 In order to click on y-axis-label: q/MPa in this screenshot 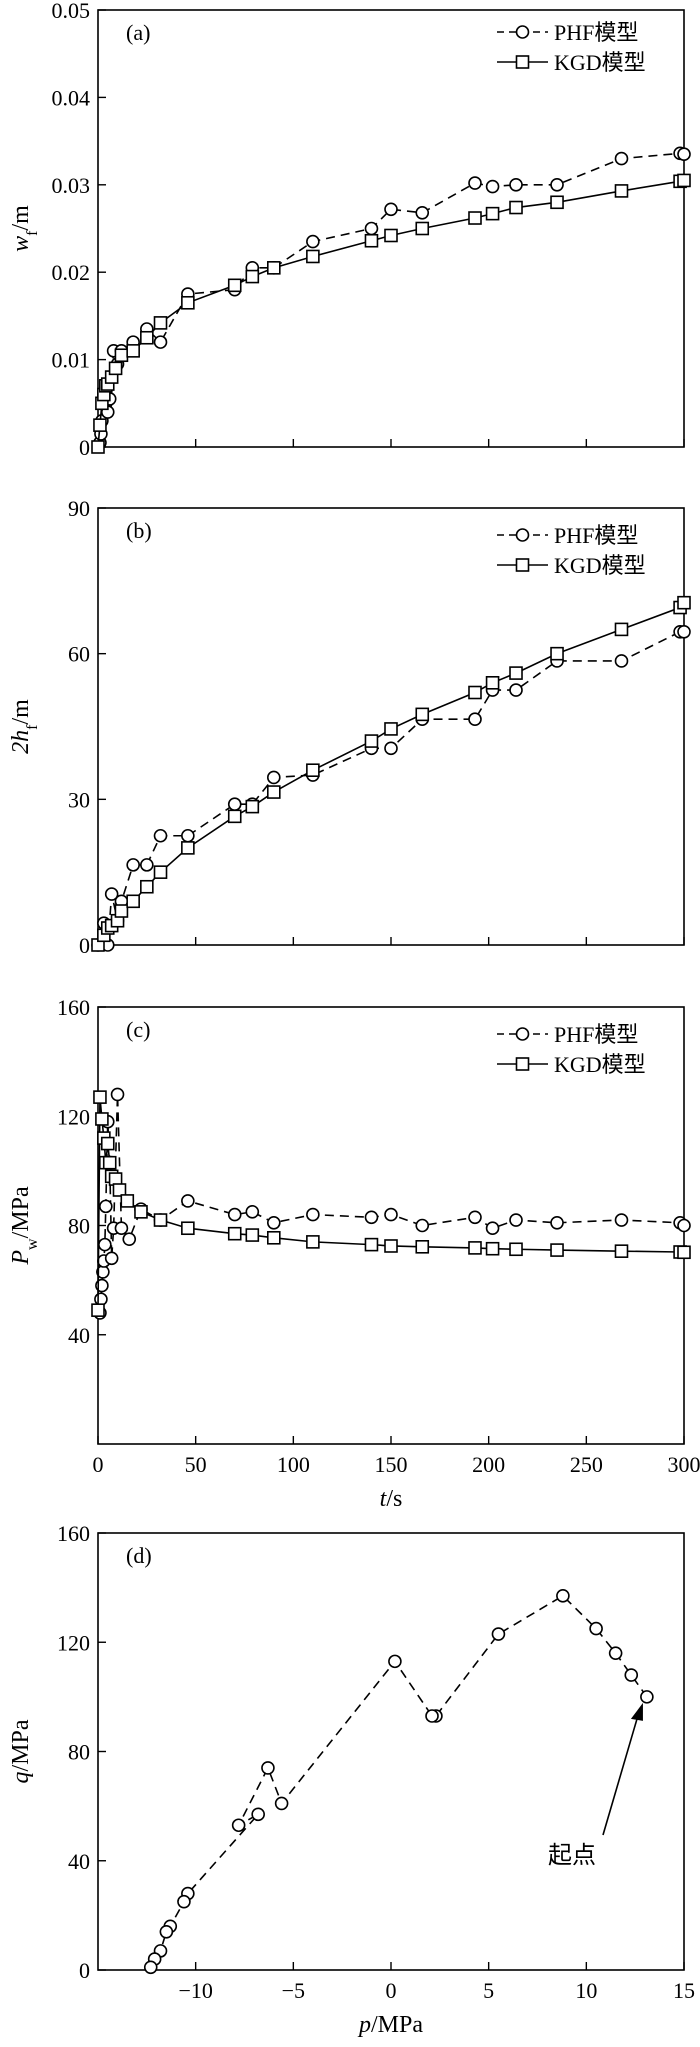, I will do `click(21, 1751)`.